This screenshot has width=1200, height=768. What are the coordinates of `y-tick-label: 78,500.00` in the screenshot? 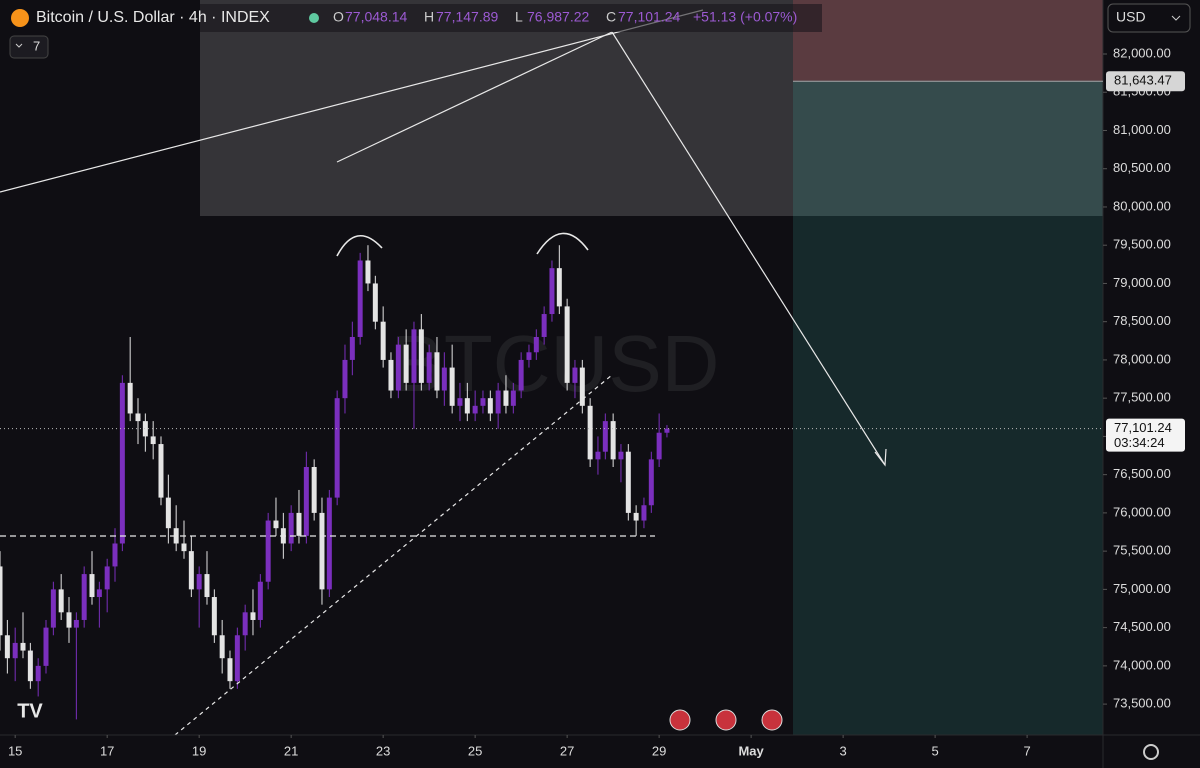 It's located at (1142, 320).